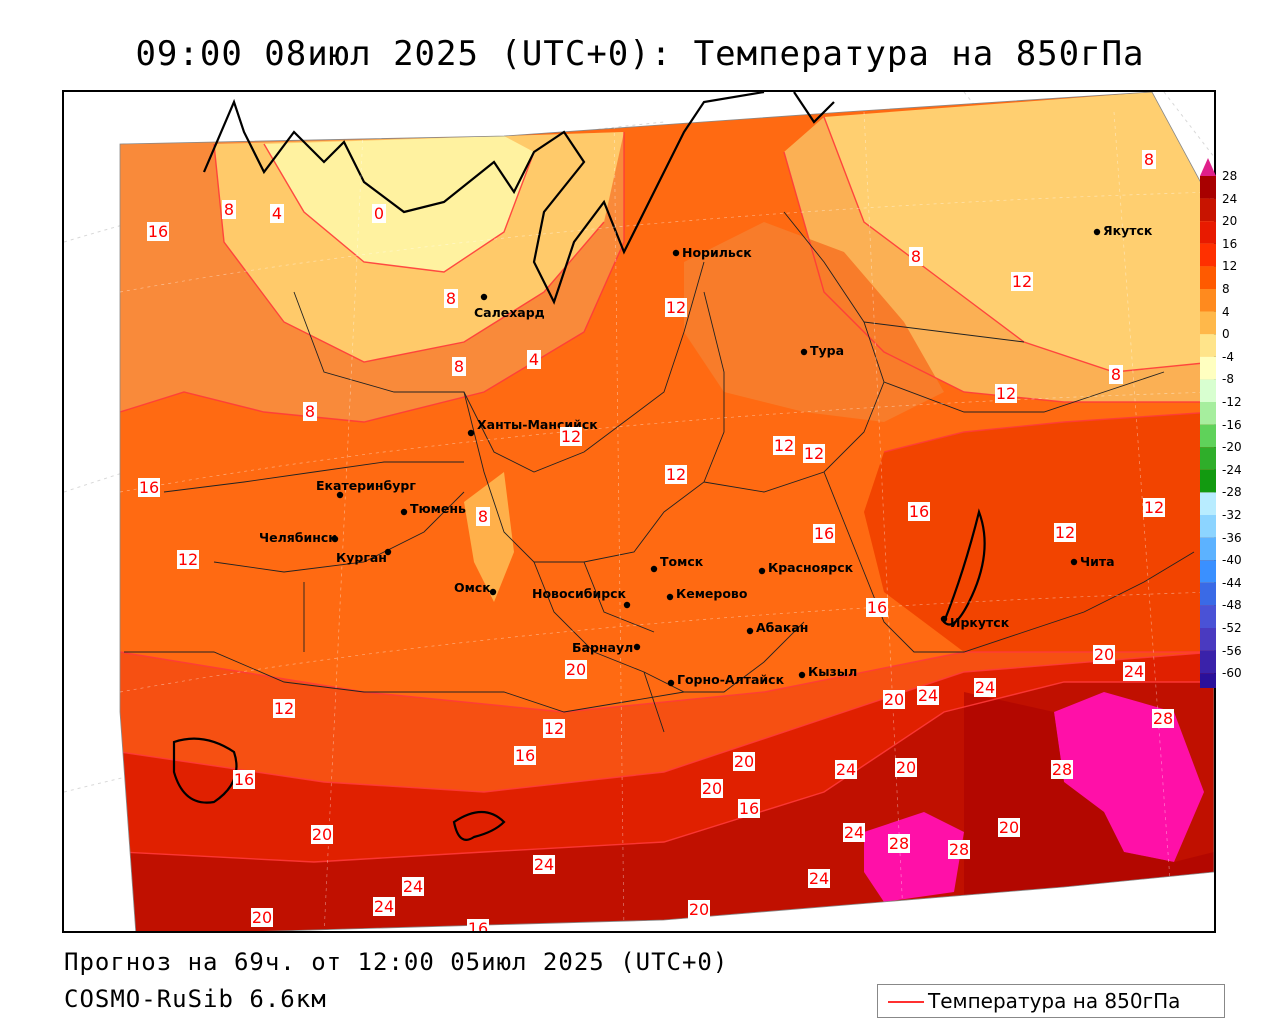 The width and height of the screenshot is (1280, 1024). I want to click on svg-text: Салехард, so click(509, 312).